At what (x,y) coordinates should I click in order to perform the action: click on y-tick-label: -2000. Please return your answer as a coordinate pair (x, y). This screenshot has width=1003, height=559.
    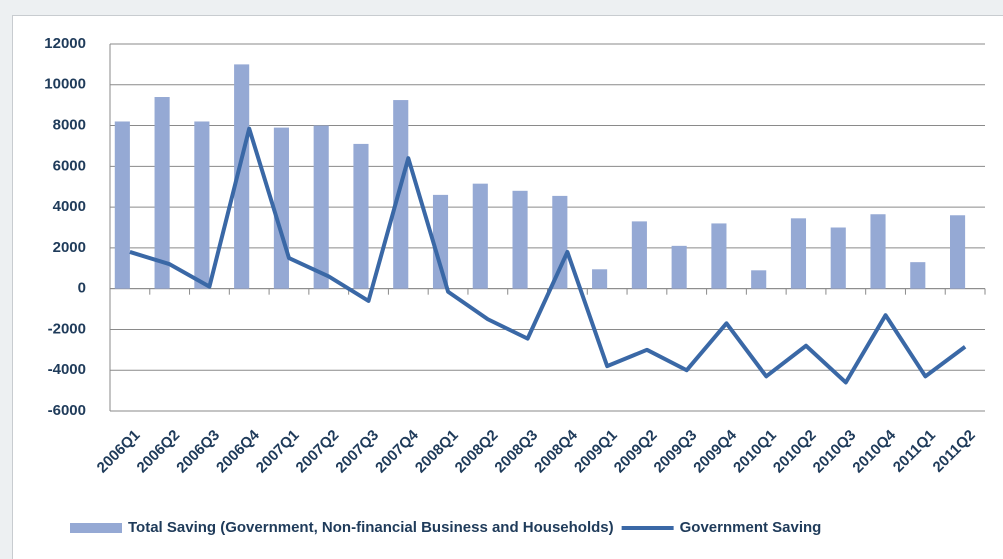
    Looking at the image, I should click on (67, 328).